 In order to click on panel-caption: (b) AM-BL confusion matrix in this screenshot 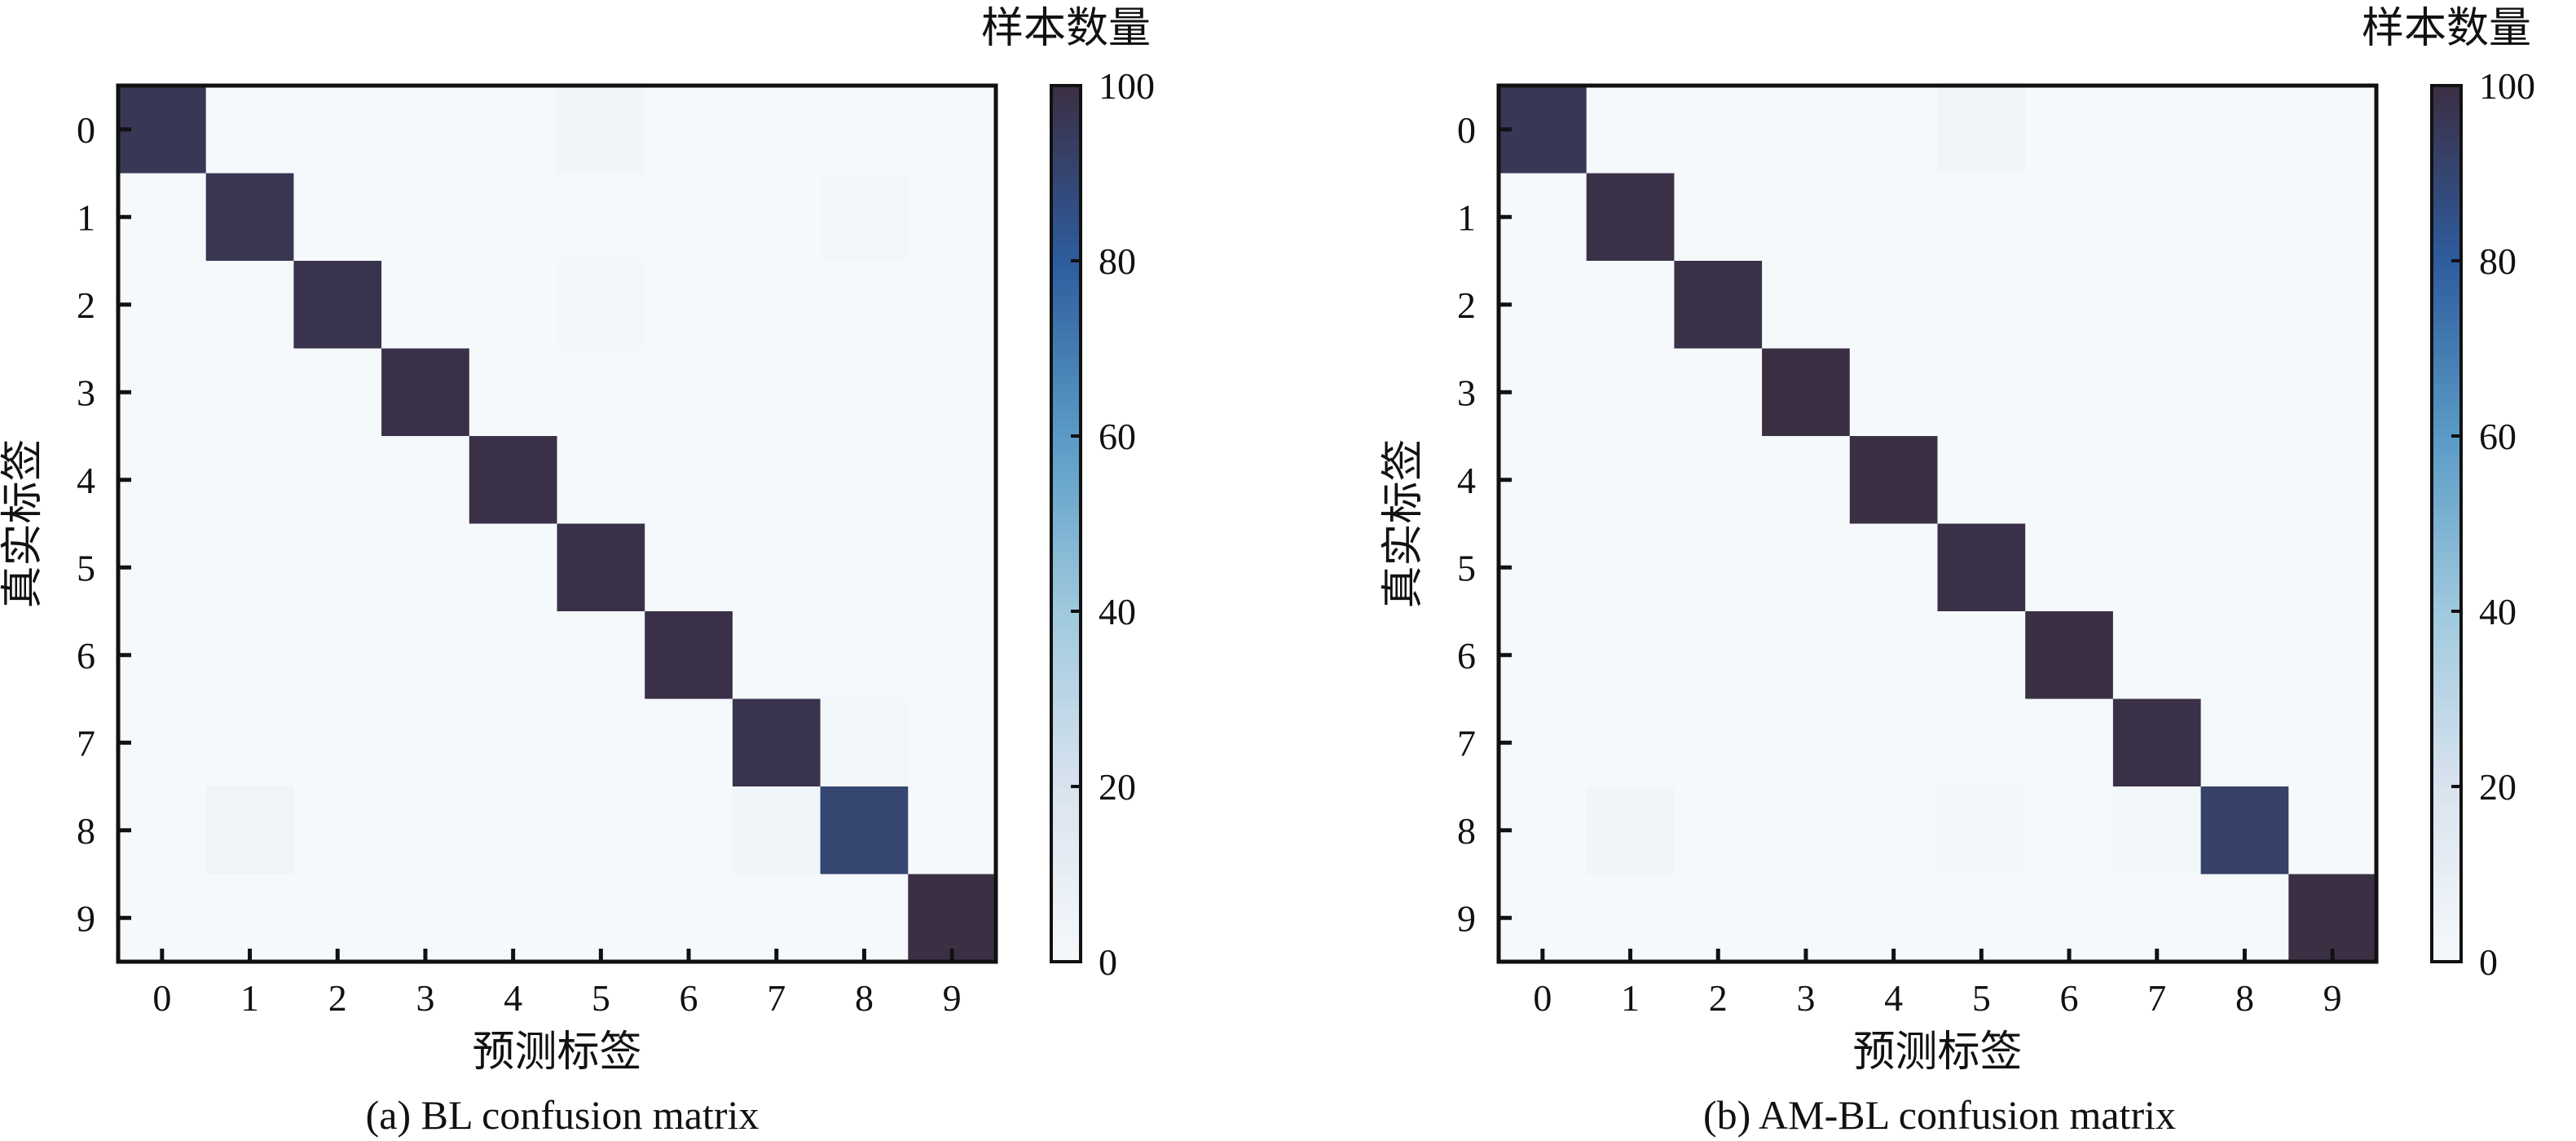, I will do `click(1939, 1115)`.